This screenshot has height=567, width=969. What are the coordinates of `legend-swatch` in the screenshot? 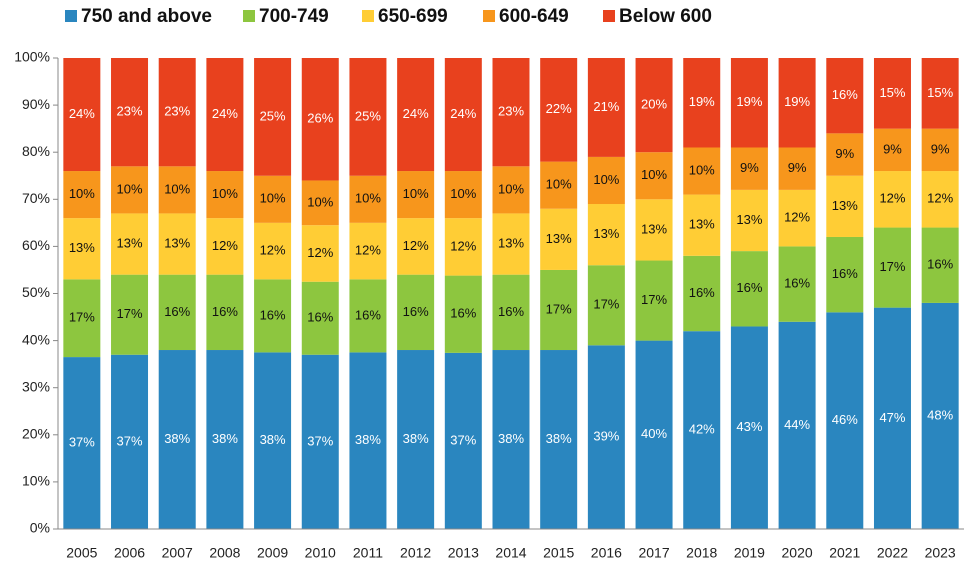 It's located at (249, 16).